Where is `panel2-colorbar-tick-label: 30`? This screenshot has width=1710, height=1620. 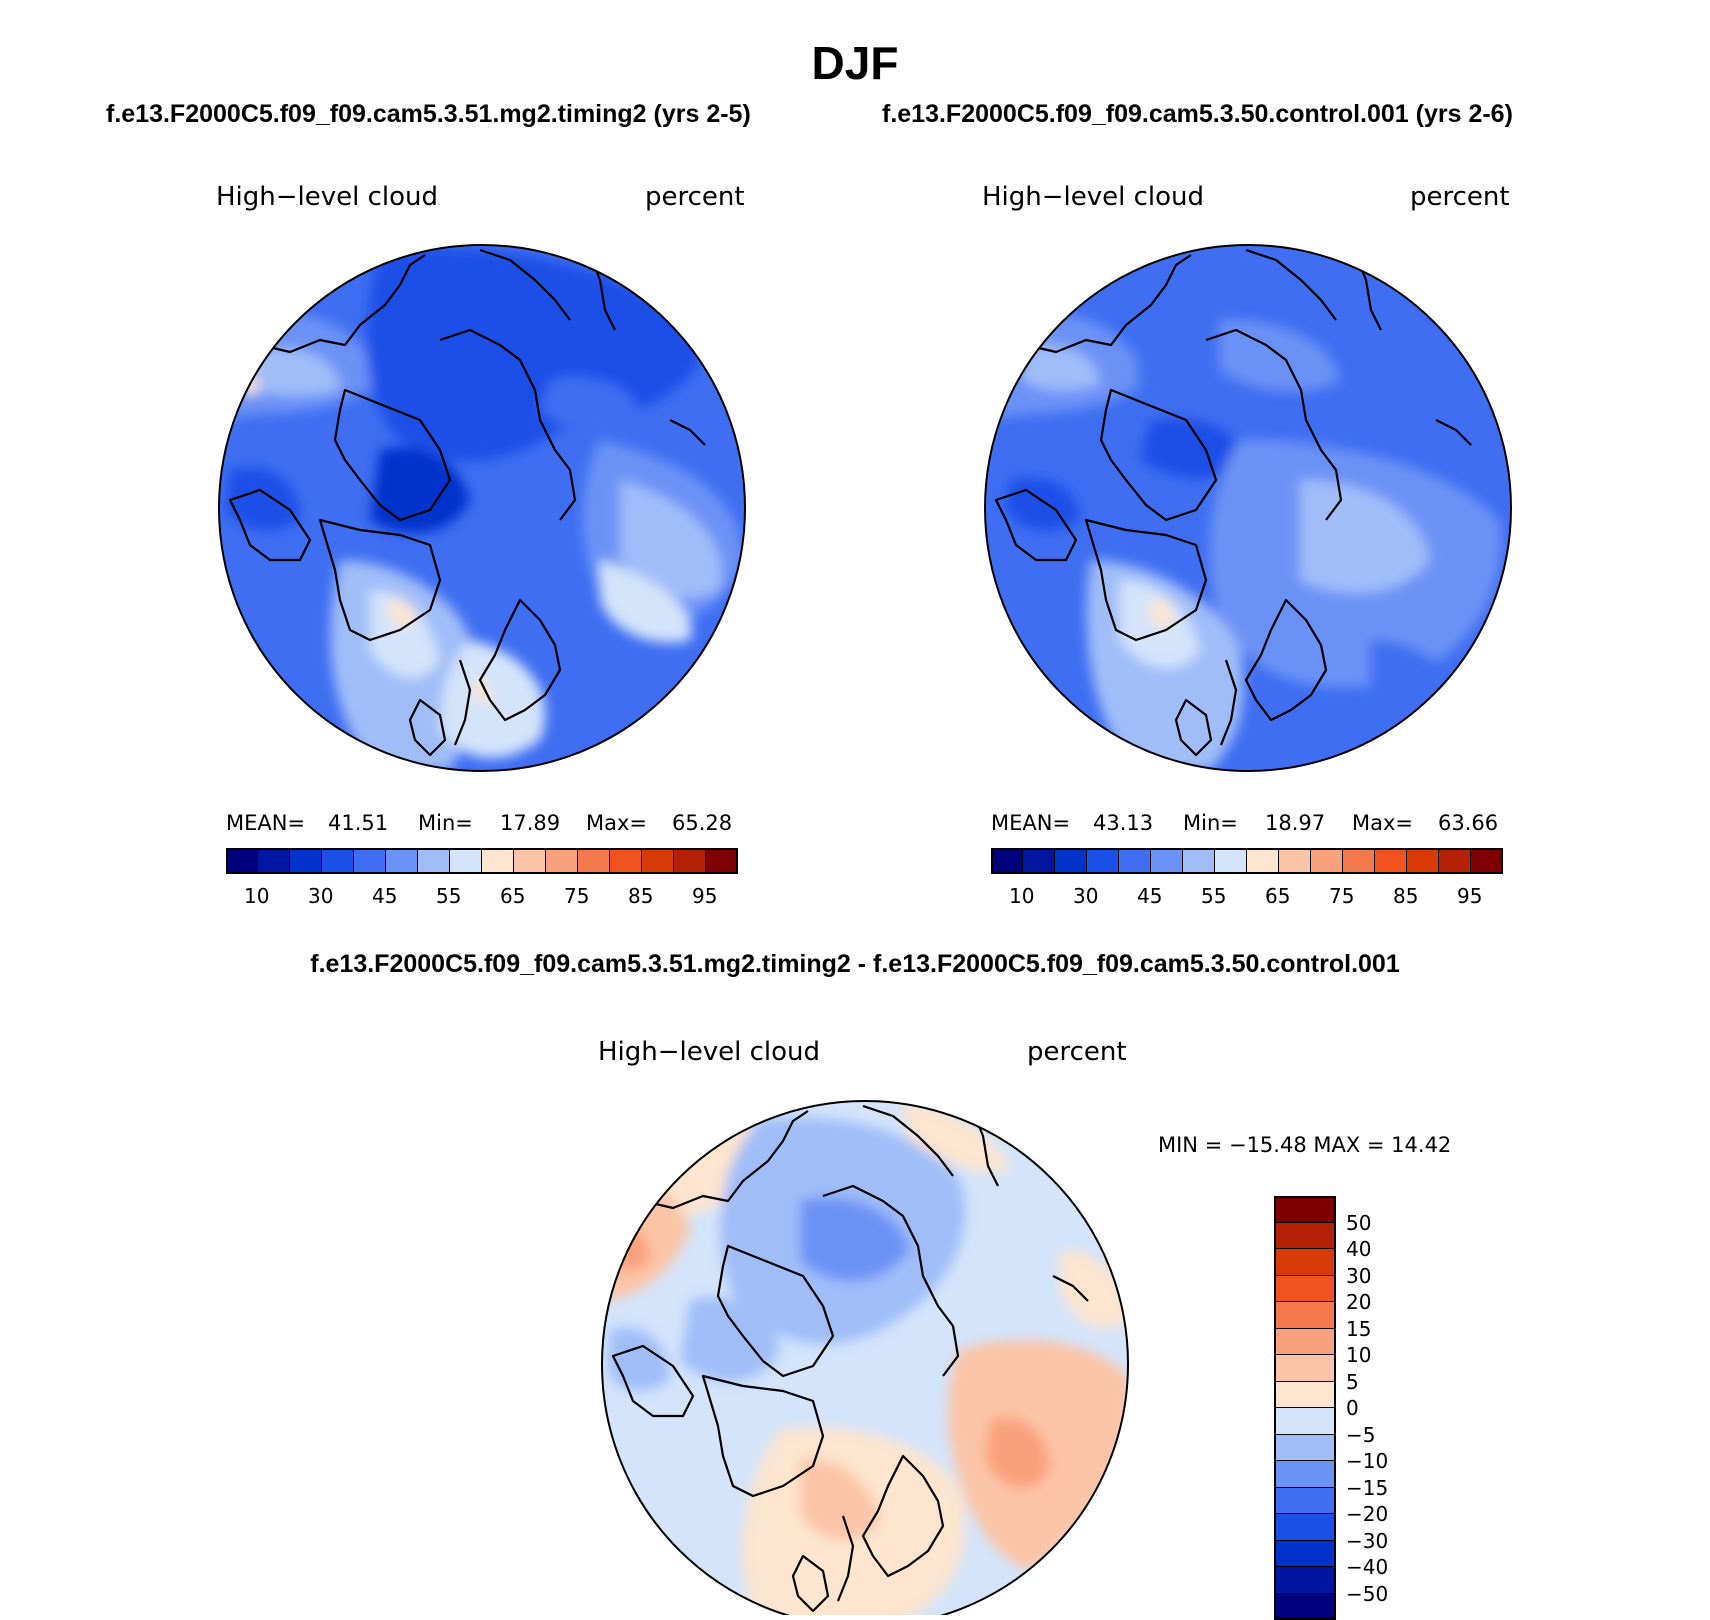
panel2-colorbar-tick-label: 30 is located at coordinates (1085, 896).